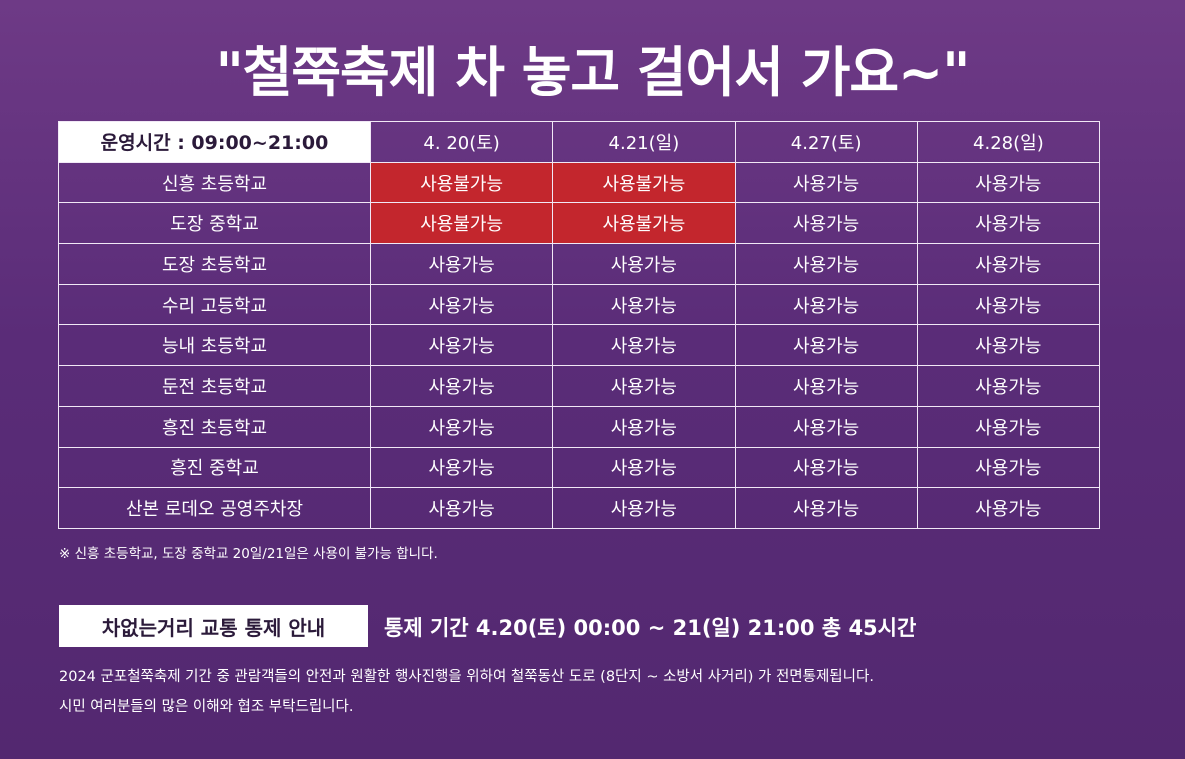 The width and height of the screenshot is (1185, 759). What do you see at coordinates (593, 72) in the screenshot?
I see `page-title: "철쭉축제 차 놓고 걸어서 가요~"` at bounding box center [593, 72].